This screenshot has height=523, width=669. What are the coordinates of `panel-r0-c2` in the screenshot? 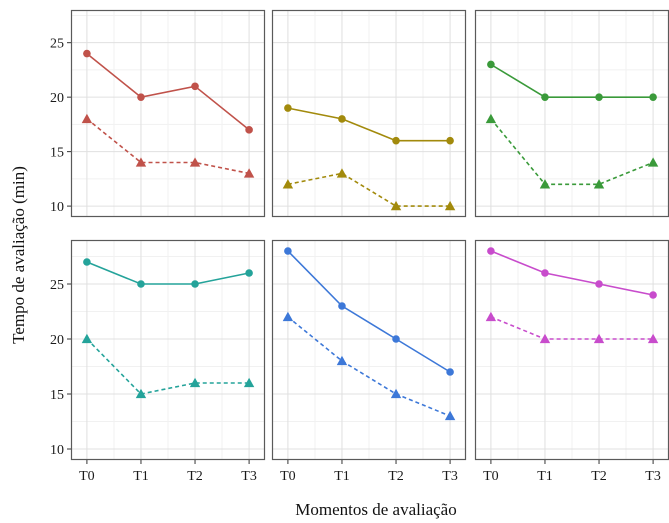 It's located at (571, 113).